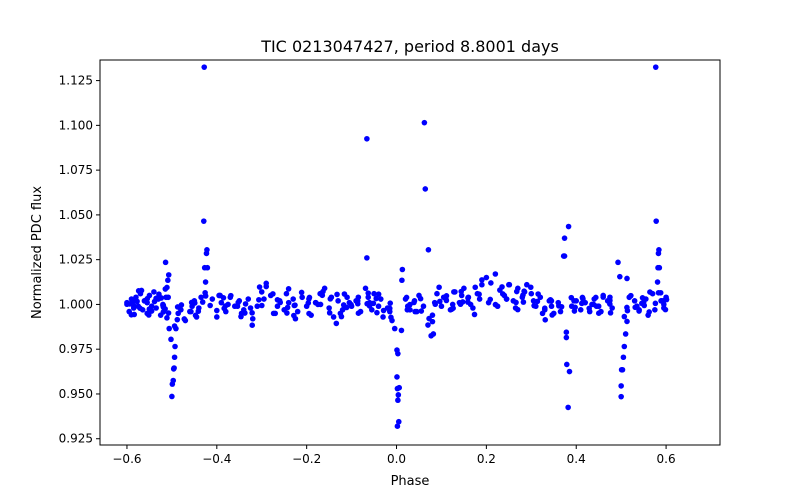  What do you see at coordinates (126, 459) in the screenshot?
I see `x-tick-label: −0.6` at bounding box center [126, 459].